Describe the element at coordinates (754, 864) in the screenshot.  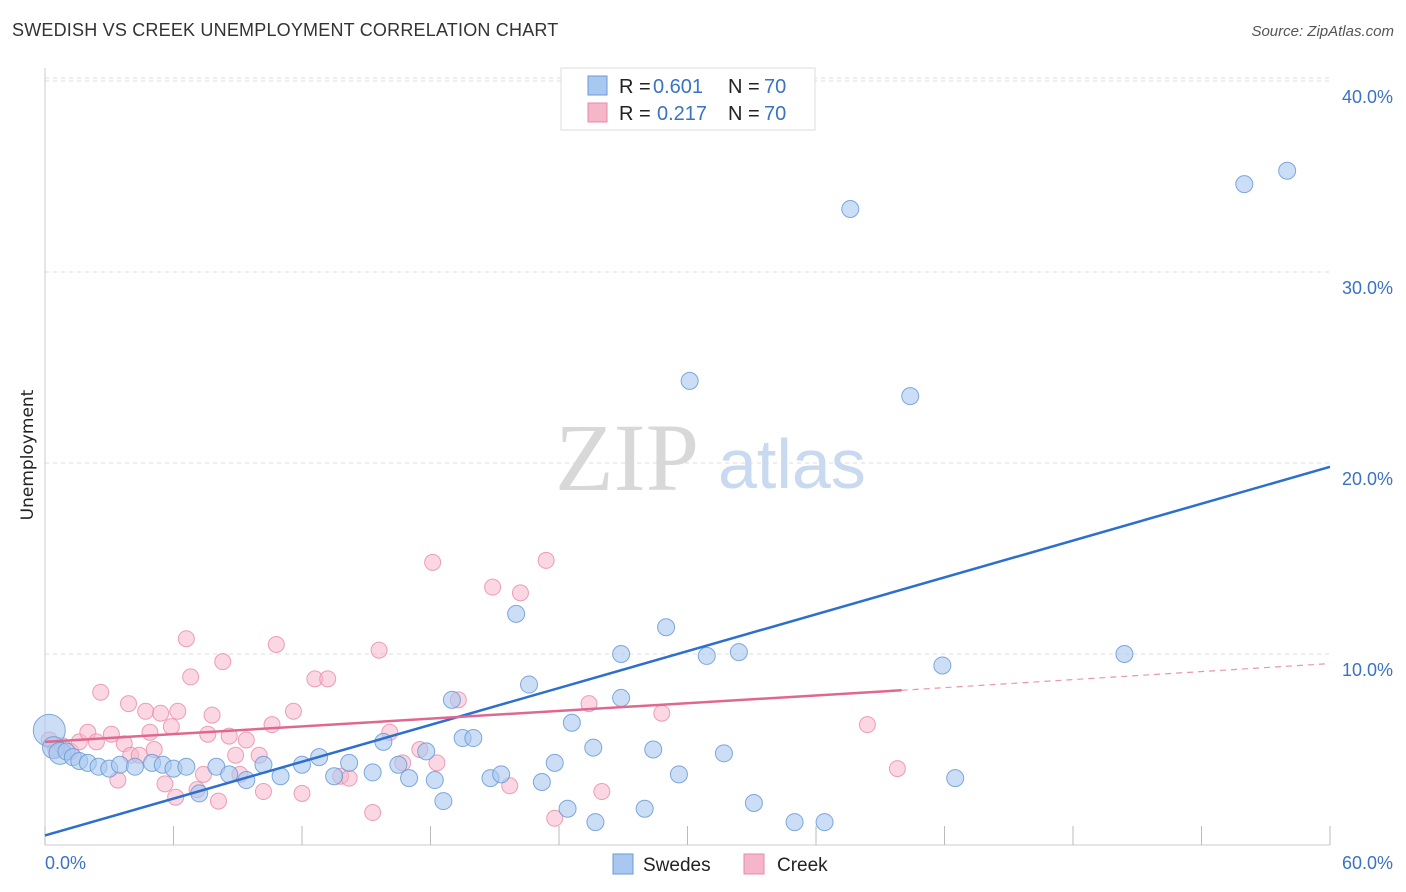
I see `bottom-legend-swatch-creek` at that location.